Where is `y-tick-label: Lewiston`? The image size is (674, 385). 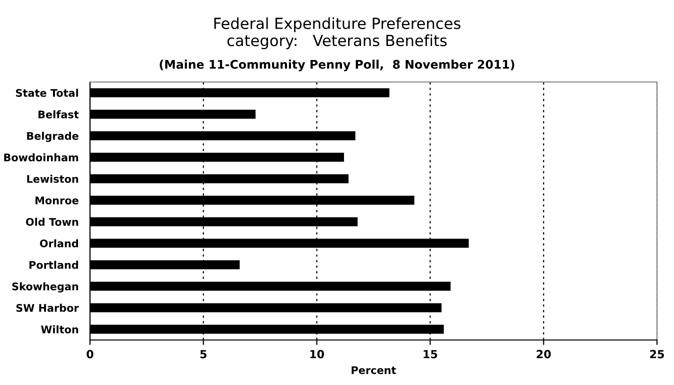 y-tick-label: Lewiston is located at coordinates (52, 178).